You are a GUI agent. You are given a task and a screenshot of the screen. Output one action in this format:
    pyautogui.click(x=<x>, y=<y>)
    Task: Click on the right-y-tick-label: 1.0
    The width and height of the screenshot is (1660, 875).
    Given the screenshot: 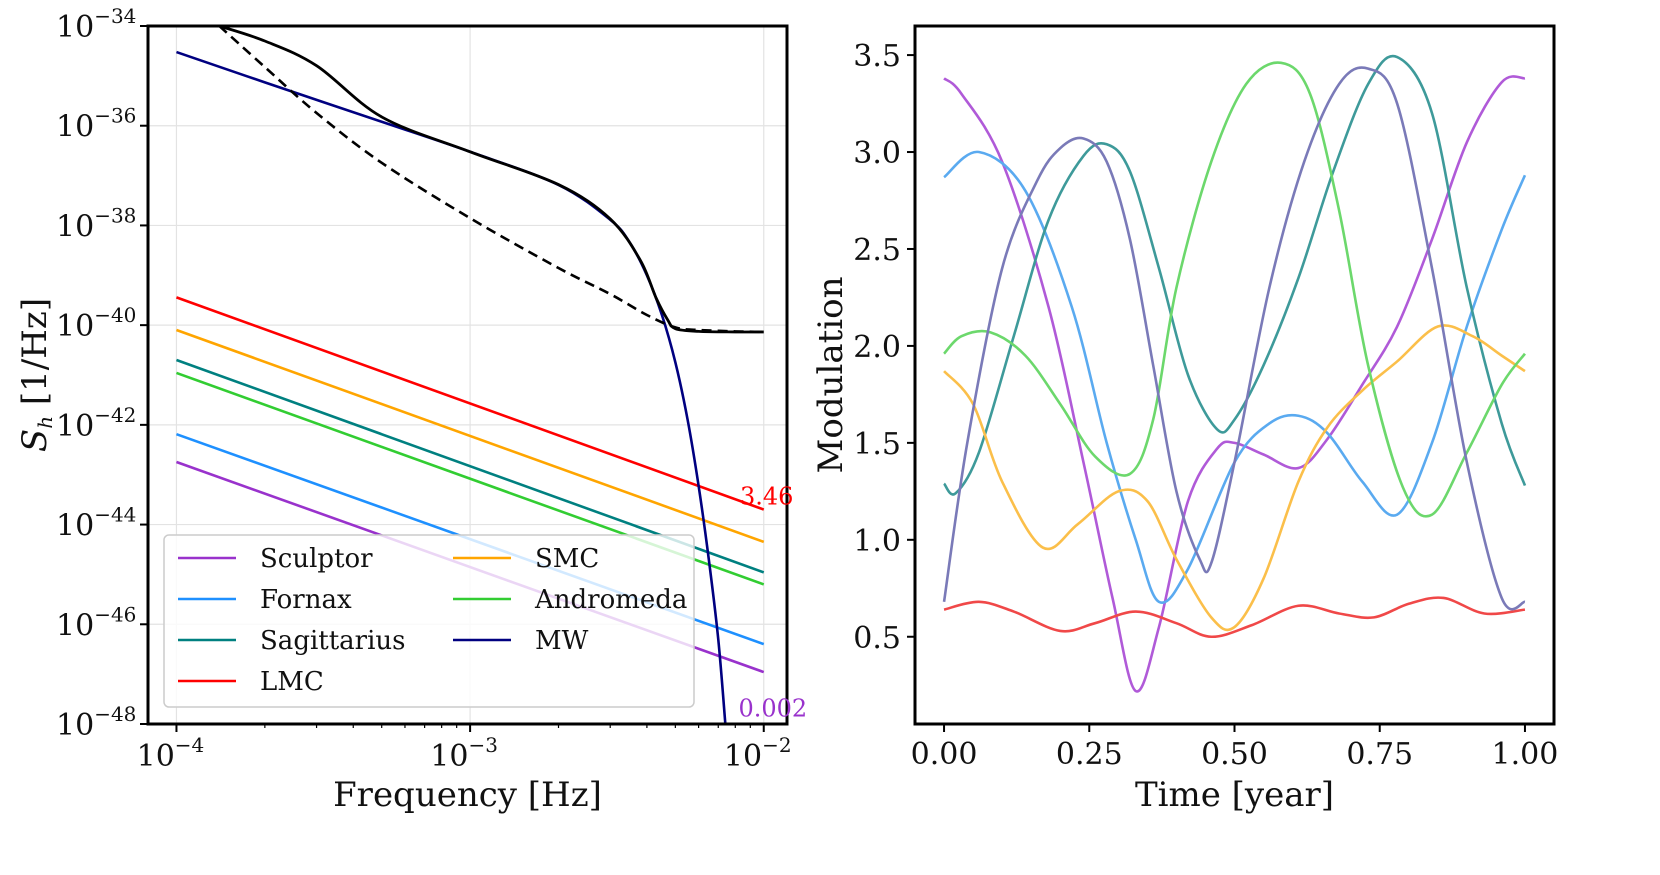 What is the action you would take?
    pyautogui.click(x=877, y=541)
    